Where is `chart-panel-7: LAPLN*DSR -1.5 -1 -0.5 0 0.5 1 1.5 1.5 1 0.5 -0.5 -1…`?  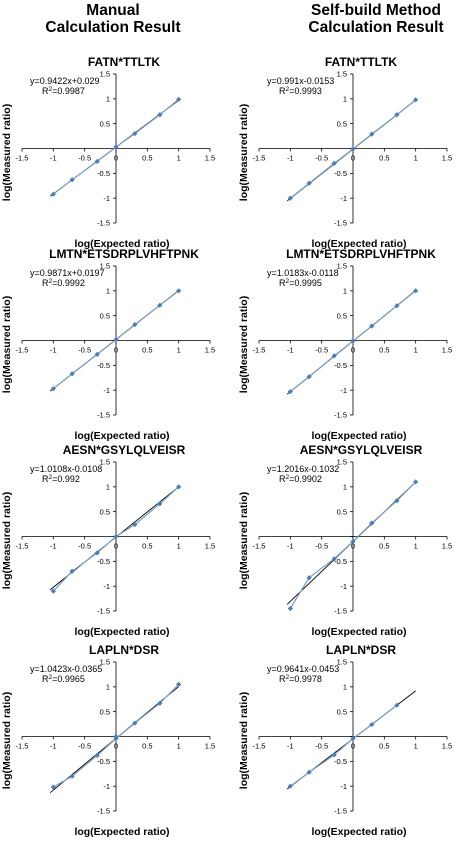
chart-panel-7: LAPLN*DSR -1.5 -1 -0.5 0 0.5 1 1.5 1.5 1 0.5 -0.5 -1… is located at coordinates (108, 740).